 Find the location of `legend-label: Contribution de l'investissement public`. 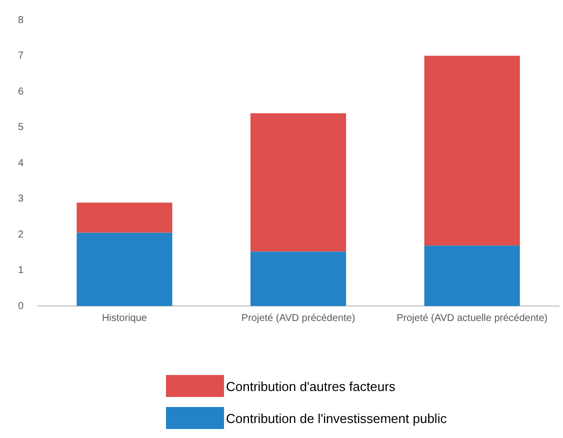

legend-label: Contribution de l'investissement public is located at coordinates (336, 418).